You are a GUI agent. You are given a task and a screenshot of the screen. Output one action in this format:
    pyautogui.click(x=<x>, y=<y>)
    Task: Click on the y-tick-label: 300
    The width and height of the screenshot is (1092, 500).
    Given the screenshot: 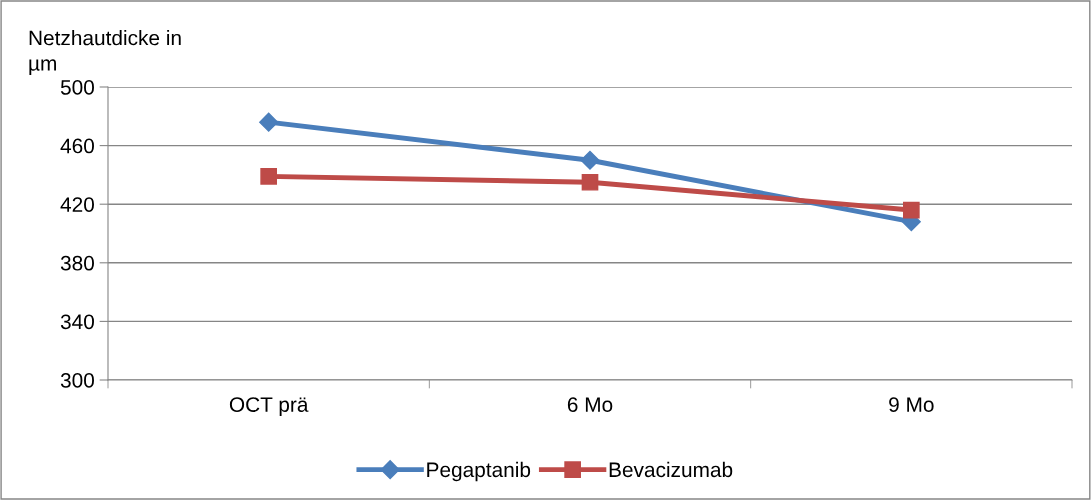 What is the action you would take?
    pyautogui.click(x=77, y=380)
    